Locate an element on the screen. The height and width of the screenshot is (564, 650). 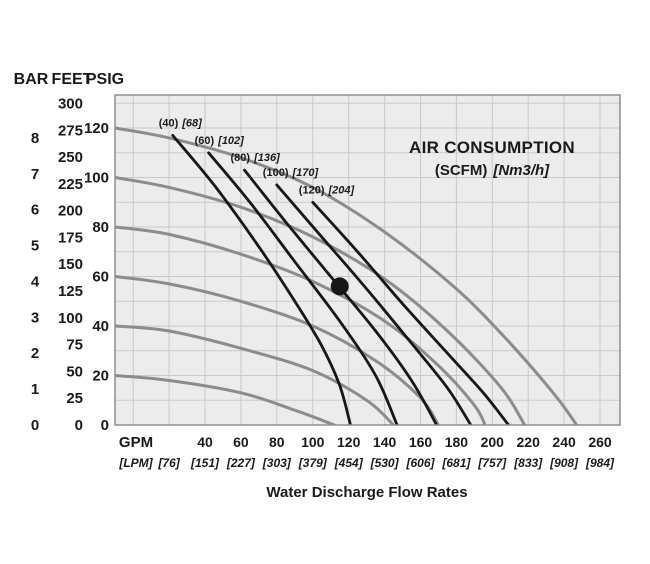
pressure-axis-header-psig: PSIG is located at coordinates (105, 79).